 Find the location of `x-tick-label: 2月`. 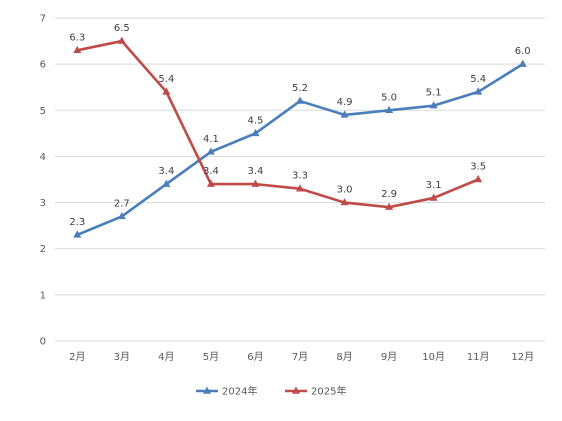

x-tick-label: 2月 is located at coordinates (77, 357).